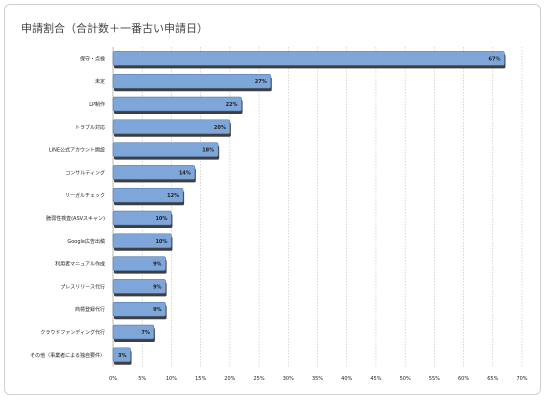 This screenshot has width=546, height=400. Describe the element at coordinates (92, 58) in the screenshot. I see `category-label: 保守・点検` at that location.